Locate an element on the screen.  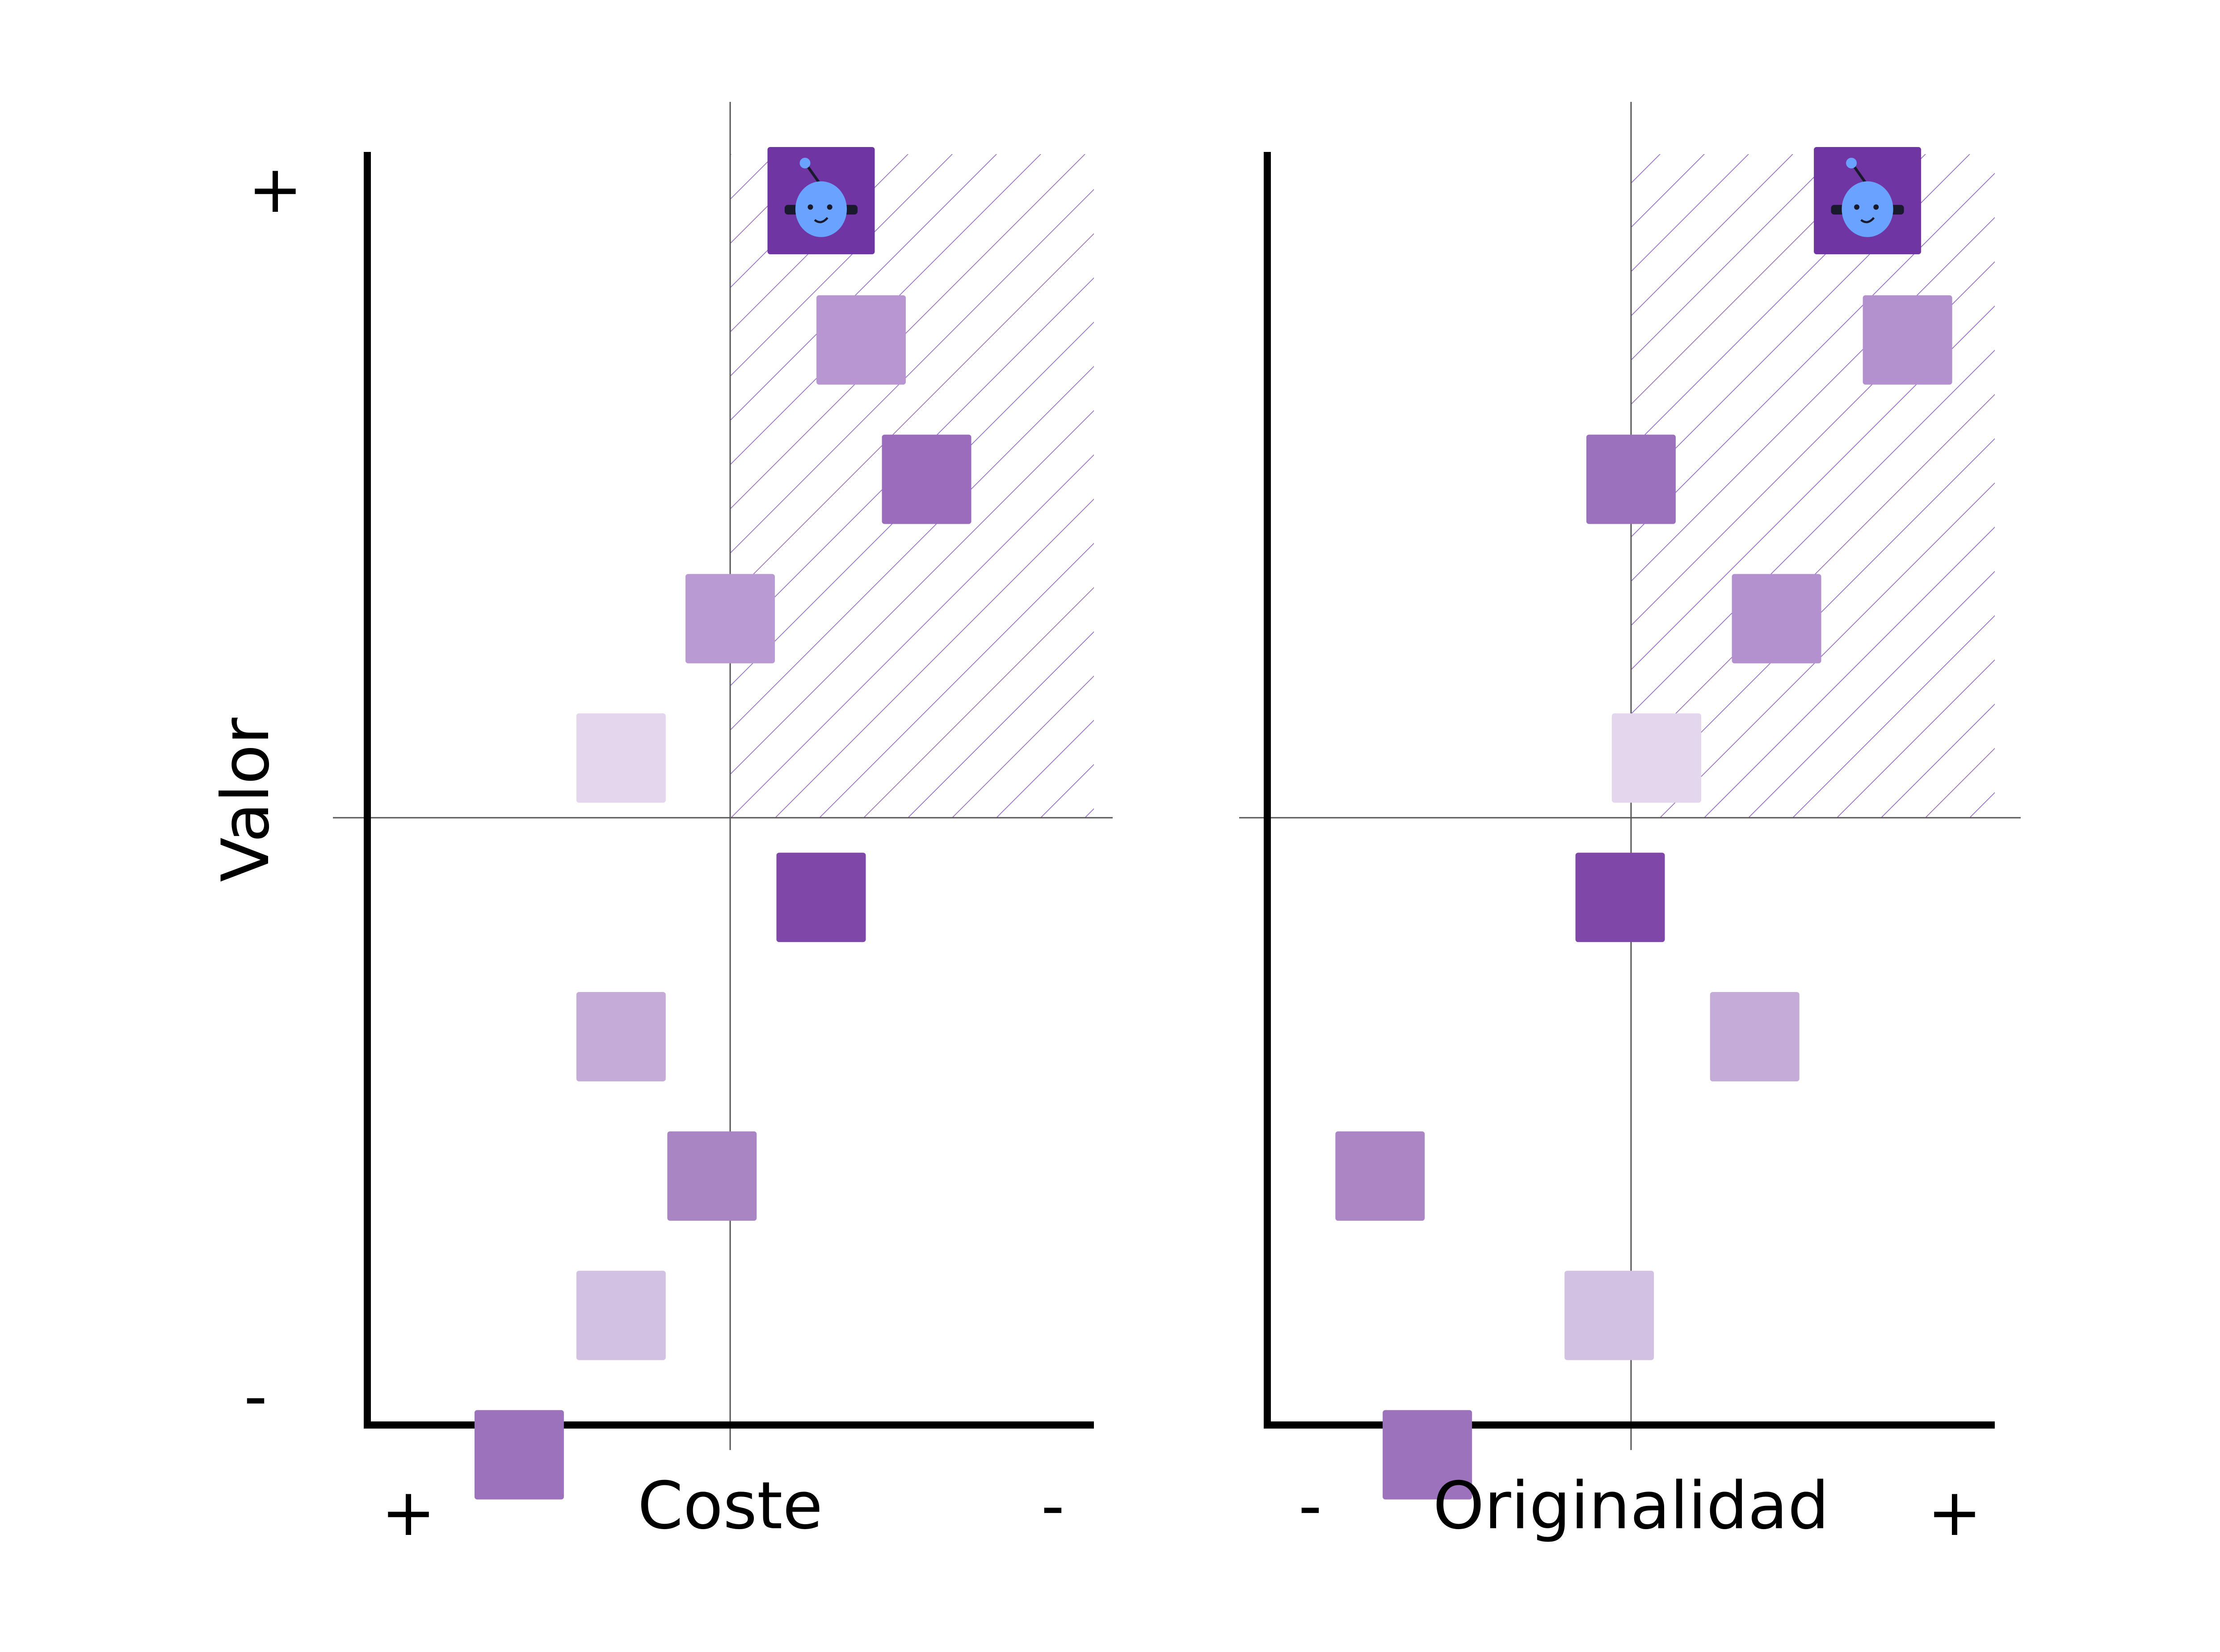
y-axis-label: Valor is located at coordinates (246, 799).